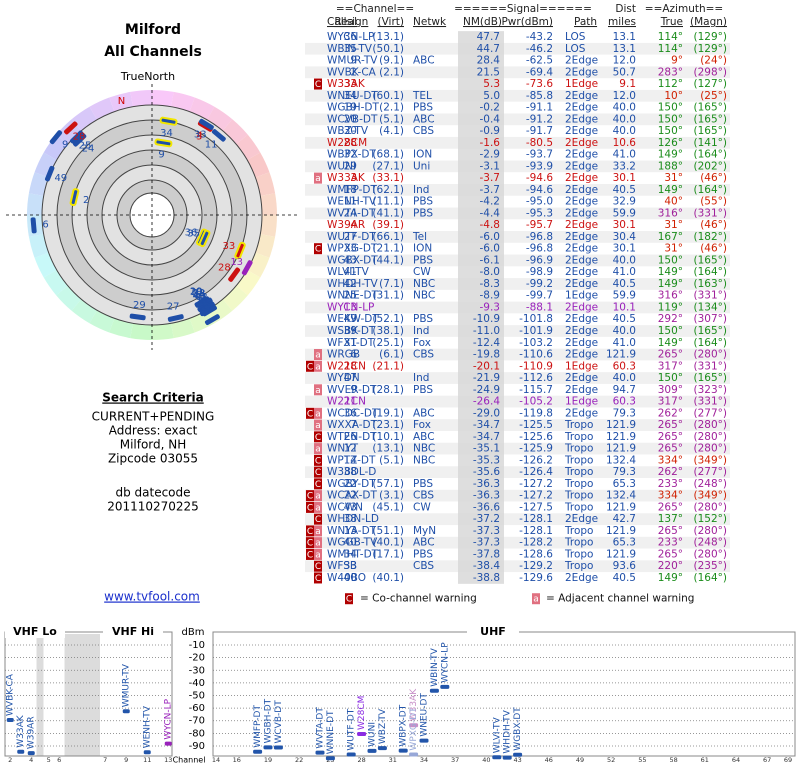 The image size is (800, 768). What do you see at coordinates (85, 146) in the screenshot?
I see `station-channel: 25` at bounding box center [85, 146].